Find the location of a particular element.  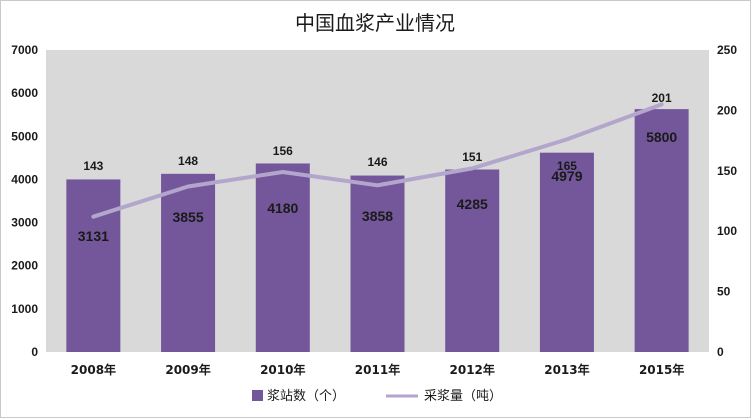

y-left-tick: 2000 is located at coordinates (24, 266).